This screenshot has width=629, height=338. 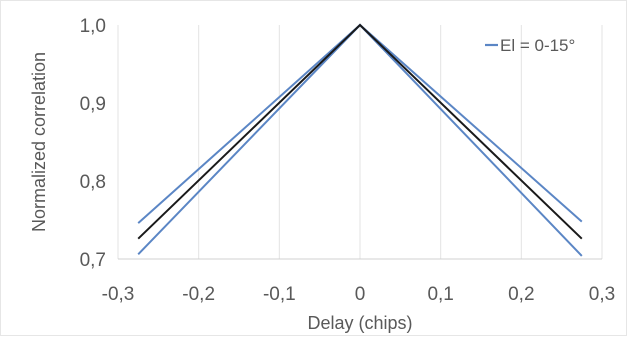 I want to click on legend: El = 0-15°, so click(x=530, y=45).